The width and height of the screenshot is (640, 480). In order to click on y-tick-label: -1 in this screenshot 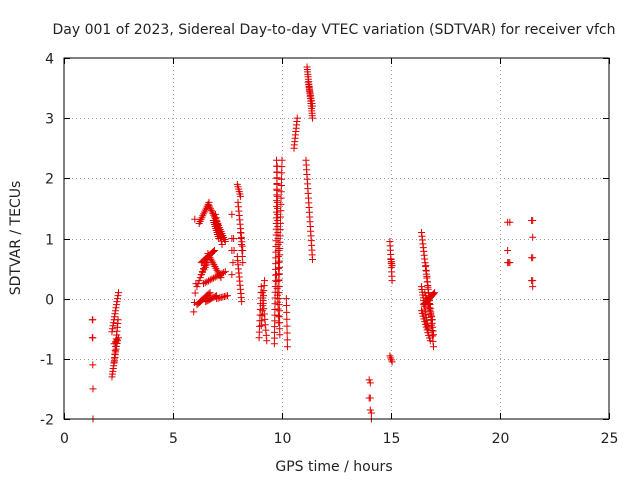, I will do `click(47, 361)`.